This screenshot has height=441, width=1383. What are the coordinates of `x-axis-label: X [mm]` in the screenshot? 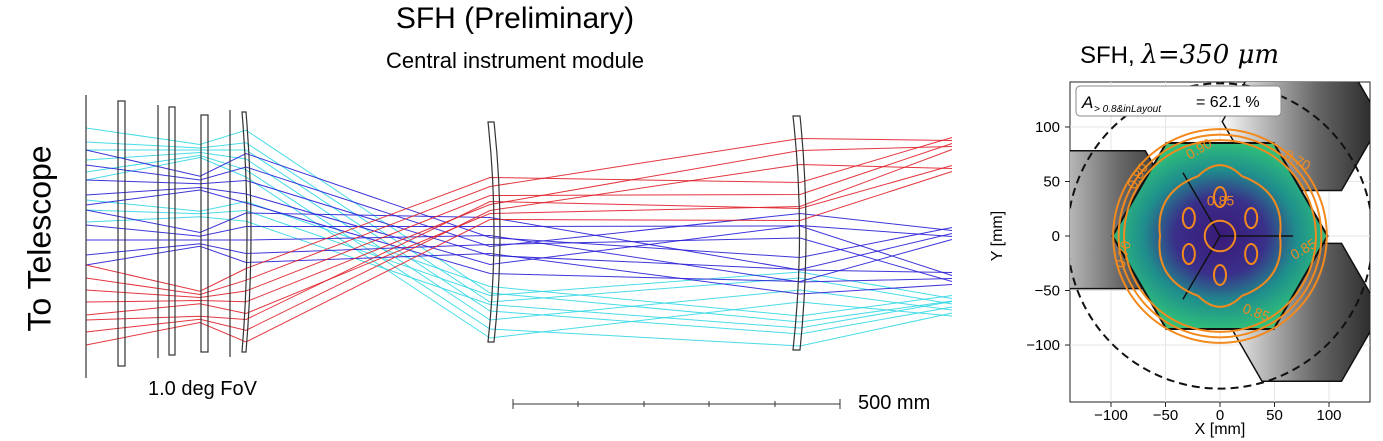 It's located at (1220, 429).